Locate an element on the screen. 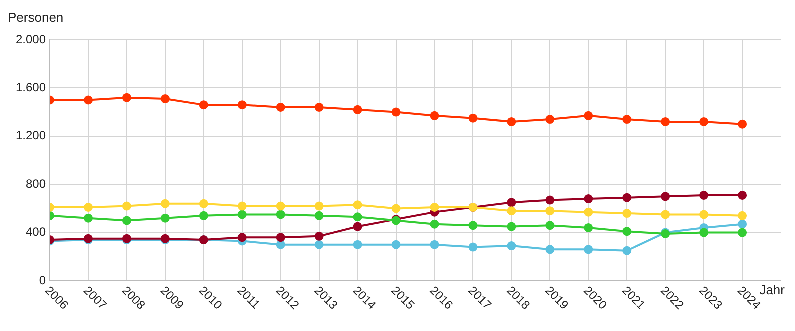 The width and height of the screenshot is (795, 331). y-tick-label: 400 is located at coordinates (36, 232).